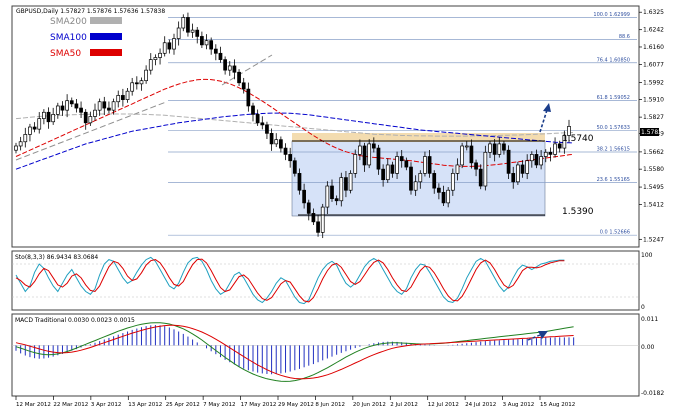 The width and height of the screenshot is (676, 412). Describe the element at coordinates (613, 98) in the screenshot. I see `fib-level-label: 61.8 1.59052` at that location.